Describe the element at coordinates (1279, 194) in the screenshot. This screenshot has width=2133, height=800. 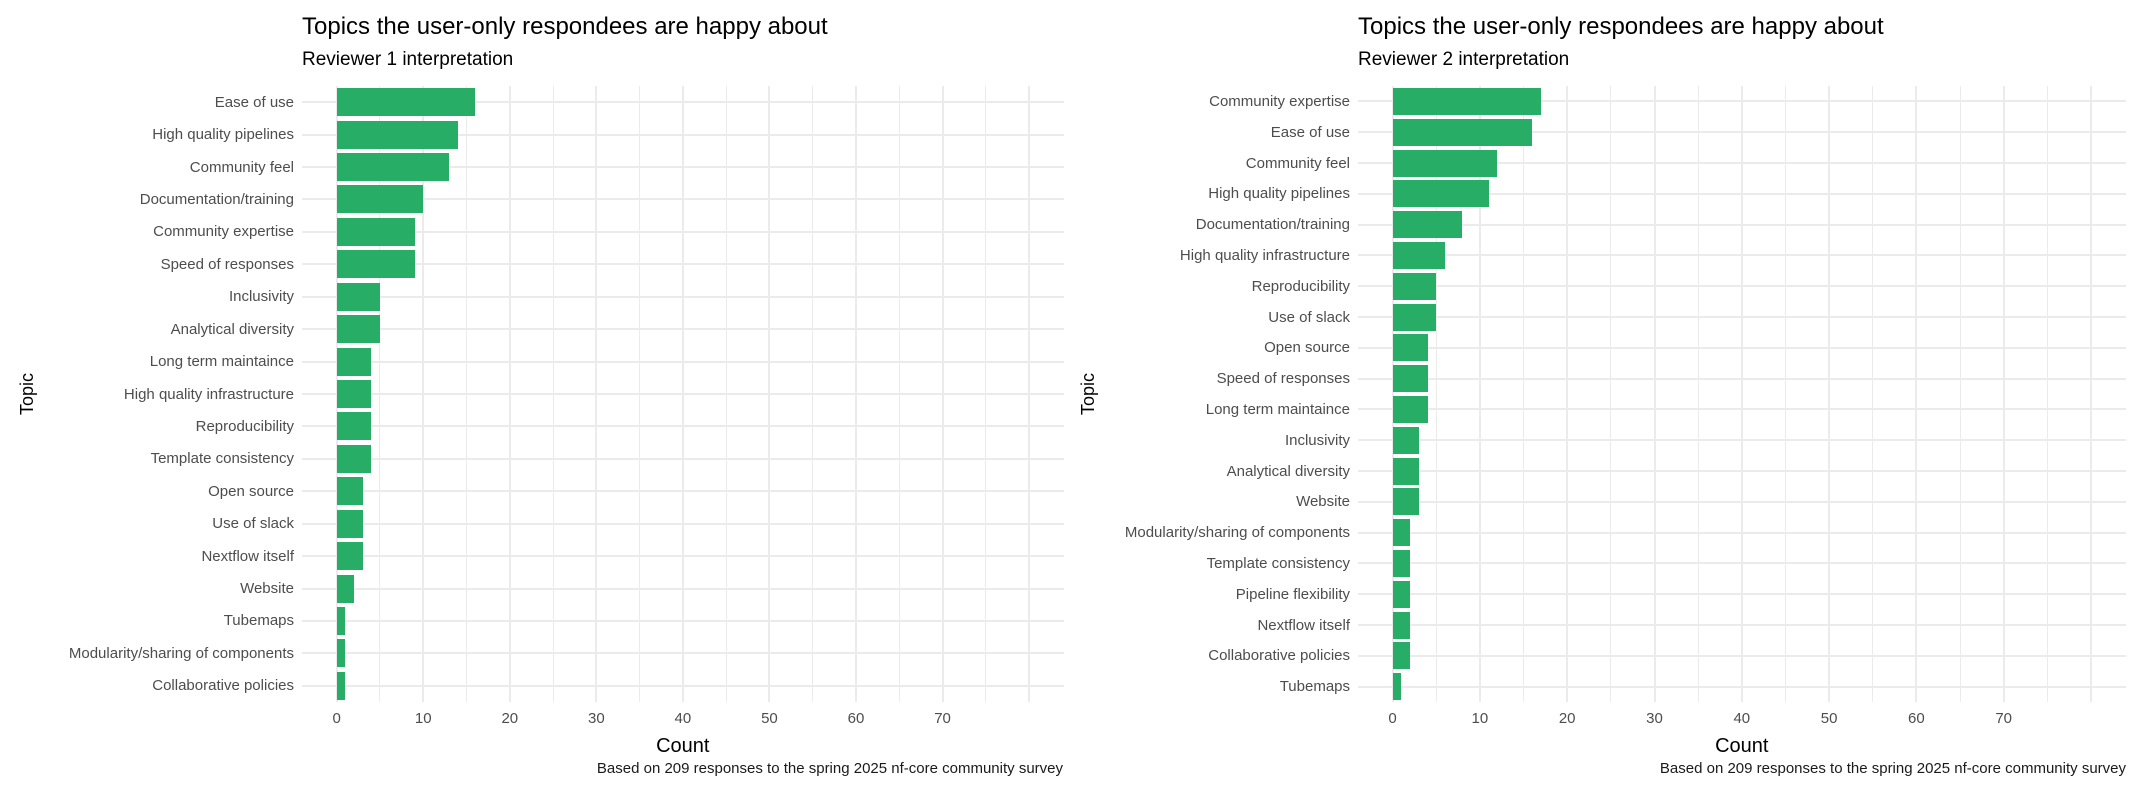
I see `category-label: High quality pipelines` at that location.